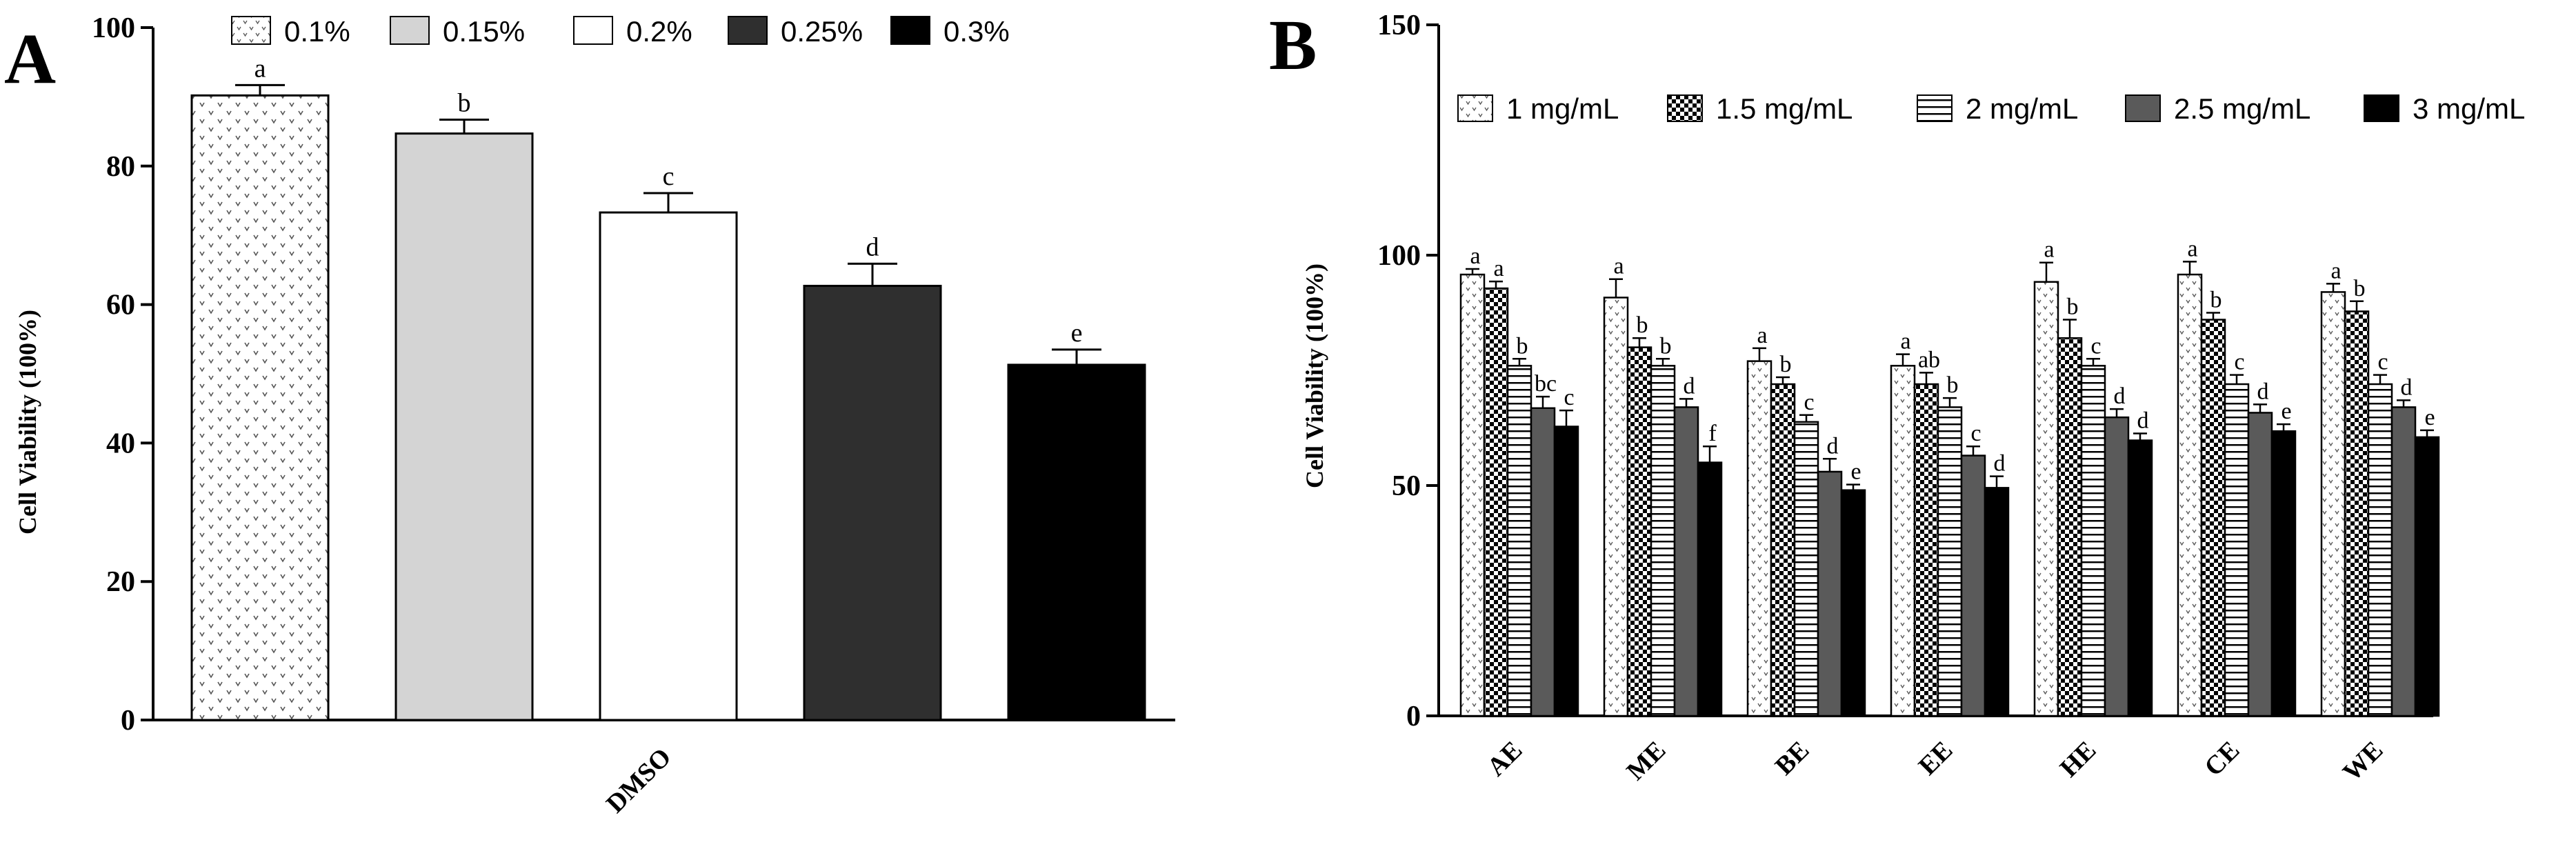  I want to click on panel-b-categories: AE ME BE EE HE CE WE, so click(1934, 762).